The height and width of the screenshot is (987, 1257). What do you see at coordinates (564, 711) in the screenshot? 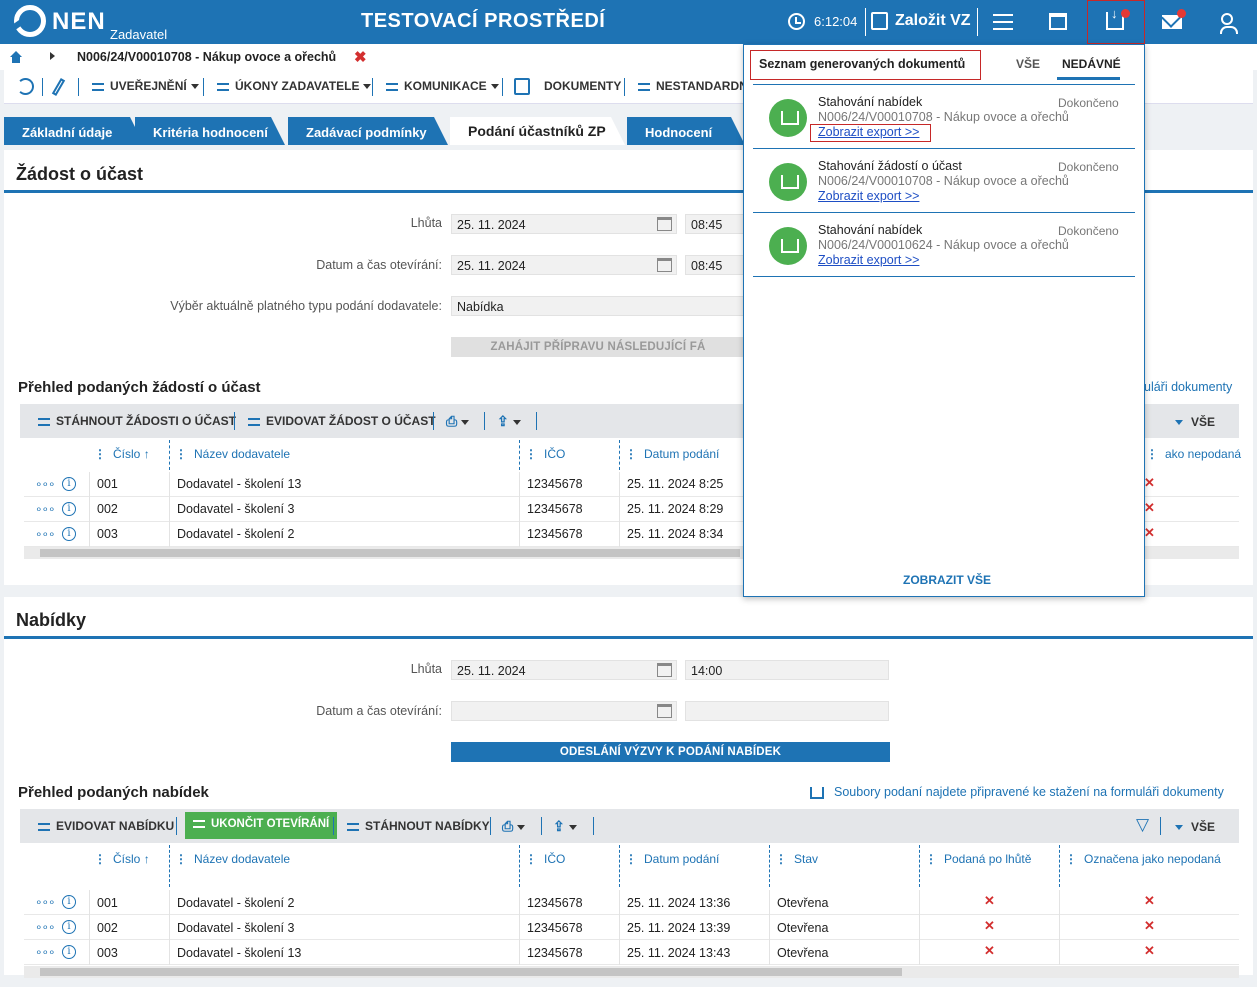
I see `nabidky-otevreni-date-field` at bounding box center [564, 711].